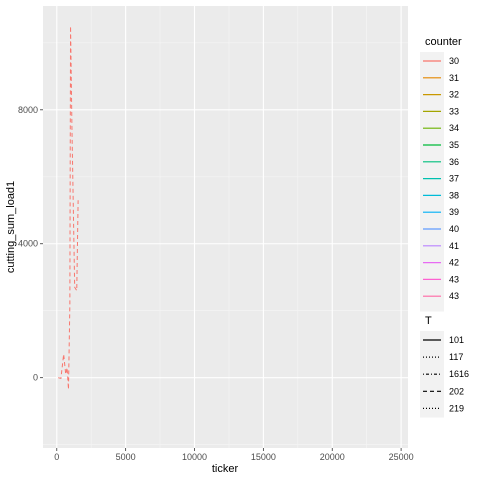 The image size is (480, 480). Describe the element at coordinates (454, 212) in the screenshot. I see `legend-counter-label: 39` at that location.